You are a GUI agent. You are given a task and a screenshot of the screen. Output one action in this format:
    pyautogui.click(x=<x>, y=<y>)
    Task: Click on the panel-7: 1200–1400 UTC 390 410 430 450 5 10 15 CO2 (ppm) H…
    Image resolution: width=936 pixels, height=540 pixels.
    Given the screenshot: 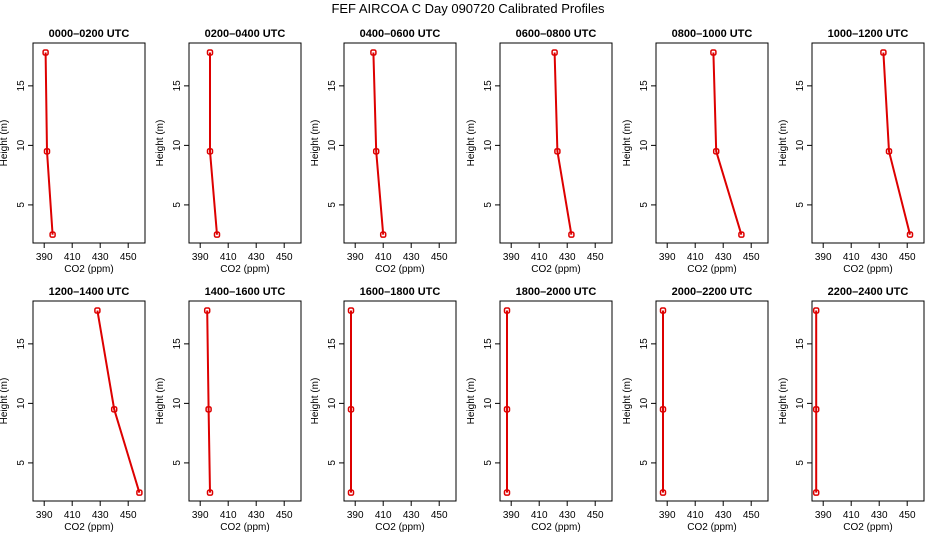 What is the action you would take?
    pyautogui.click(x=73, y=409)
    